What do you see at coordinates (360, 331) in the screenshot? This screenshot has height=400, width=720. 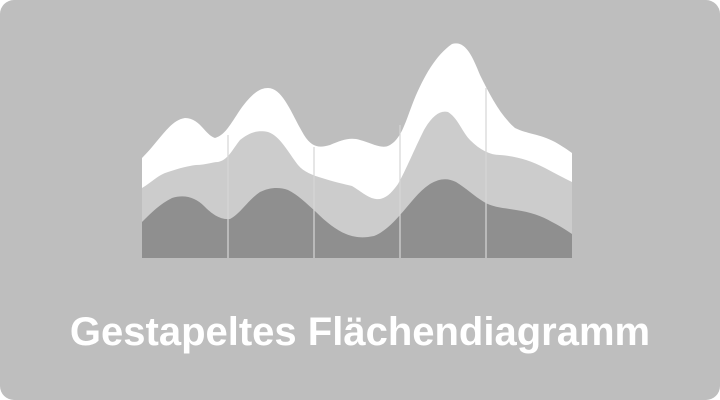 I see `tile-label: Gestapeltes Flächendiagramm` at bounding box center [360, 331].